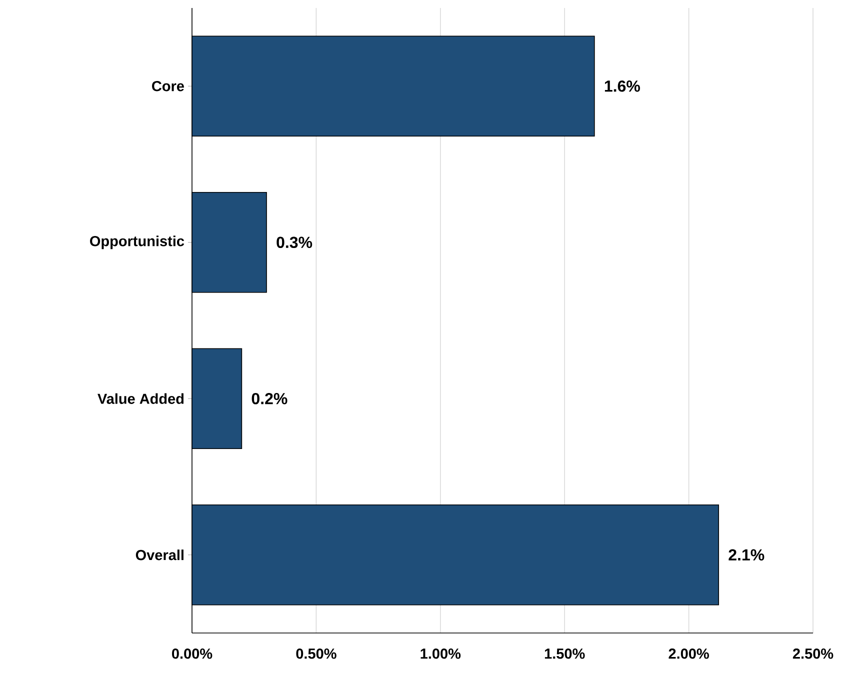 The width and height of the screenshot is (846, 676). I want to click on y-tick-label: Value Added, so click(141, 398).